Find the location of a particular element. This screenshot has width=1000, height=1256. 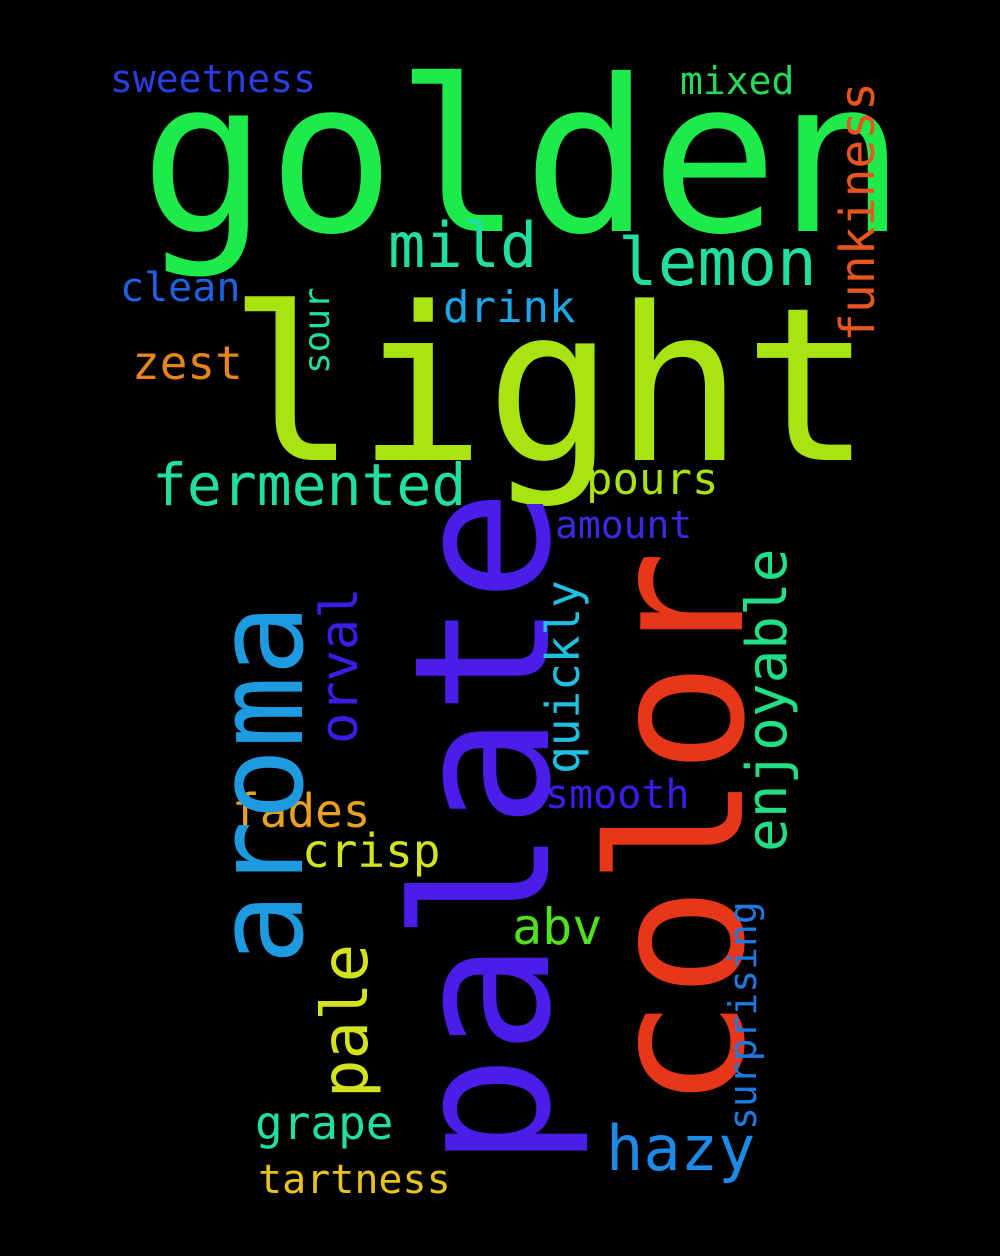

word-grape: grape is located at coordinates (324, 1123).